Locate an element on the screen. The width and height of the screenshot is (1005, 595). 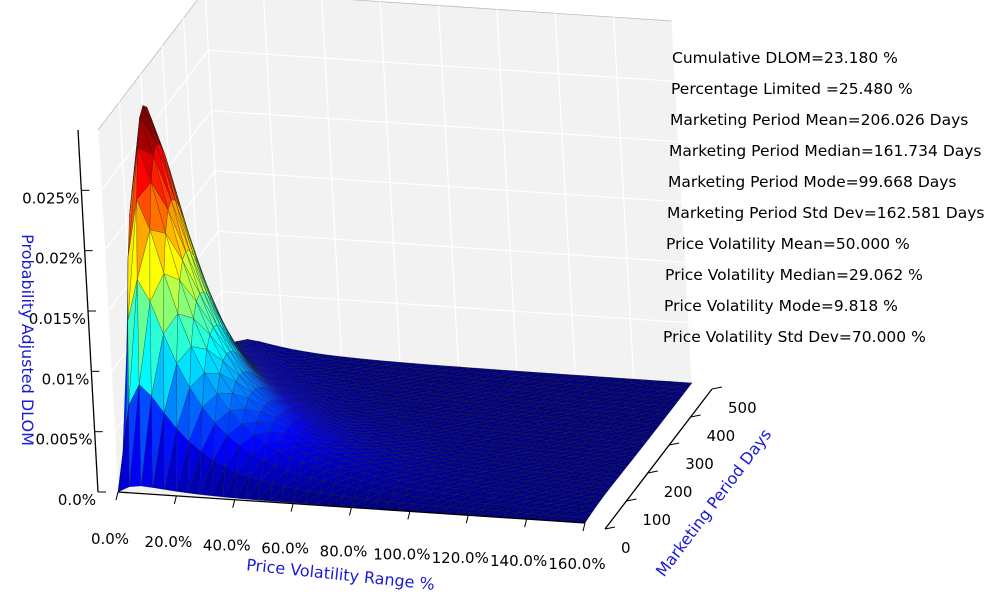
z-tick-label: 0.01% is located at coordinates (66, 379).